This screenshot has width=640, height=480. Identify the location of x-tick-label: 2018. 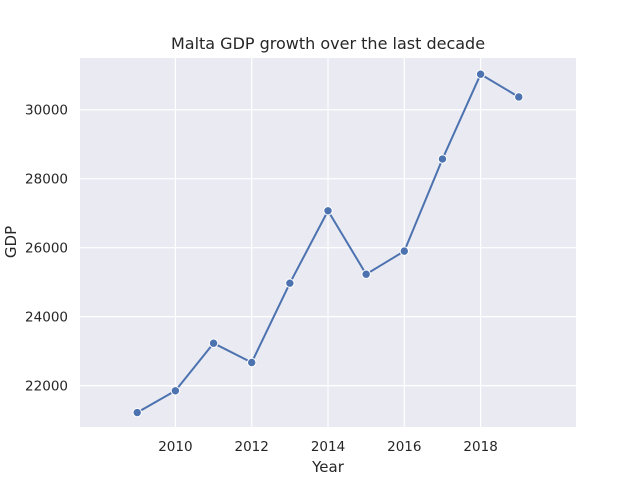
(480, 447).